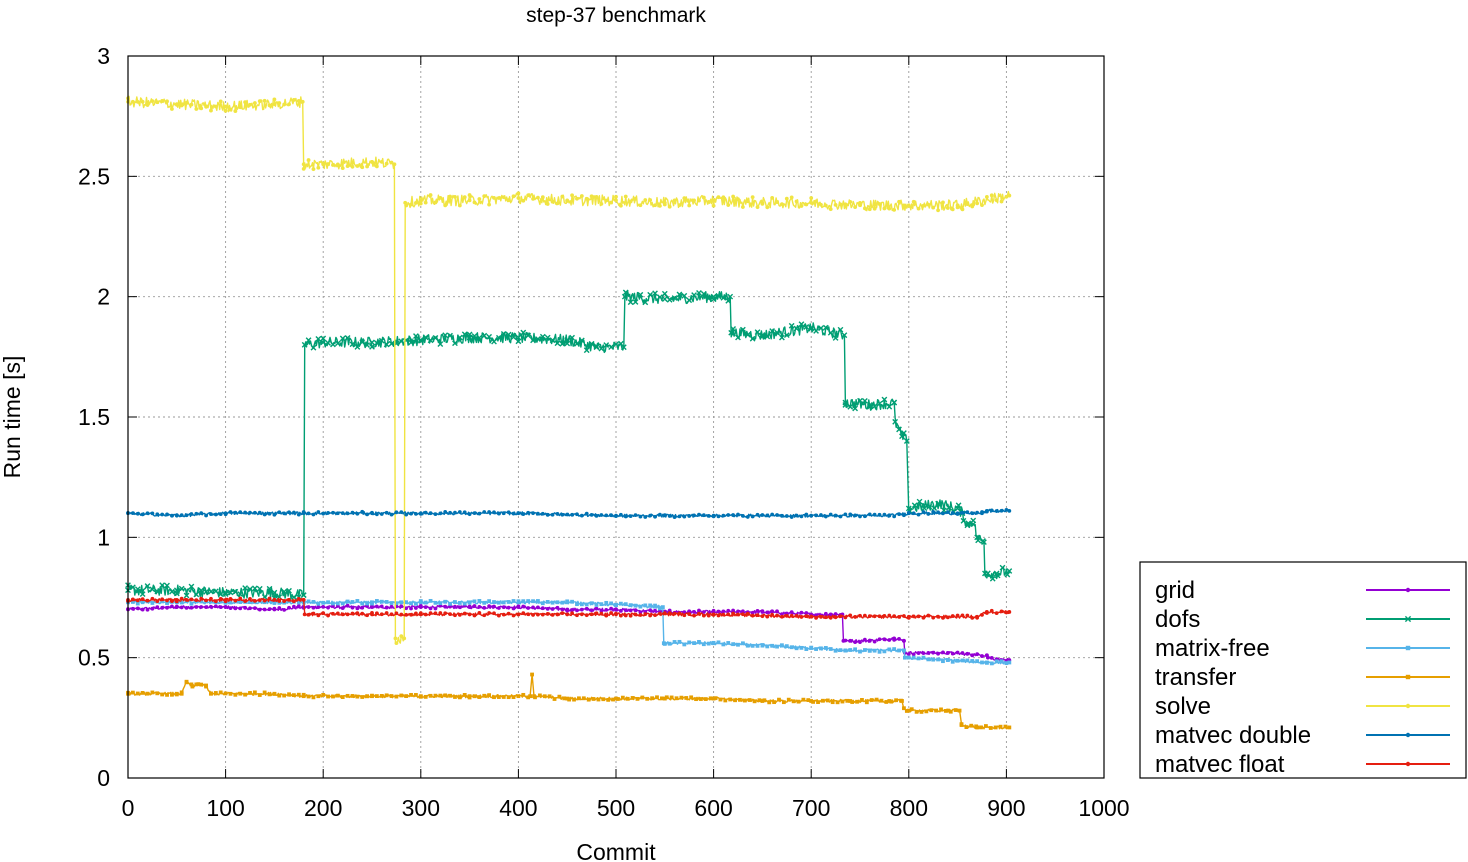 The height and width of the screenshot is (862, 1468). Describe the element at coordinates (1408, 706) in the screenshot. I see `legend-marker-solve` at that location.